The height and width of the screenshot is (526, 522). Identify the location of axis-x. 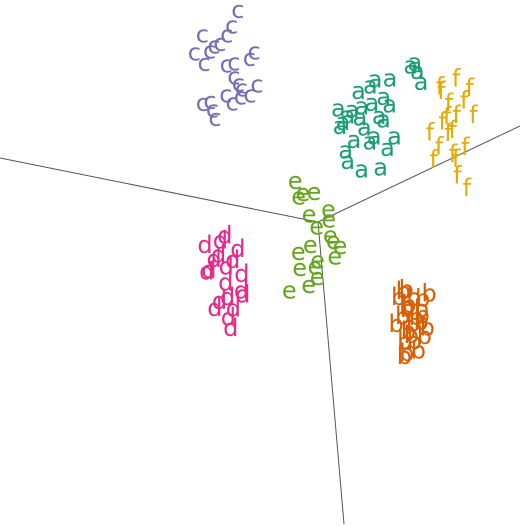
(159, 190).